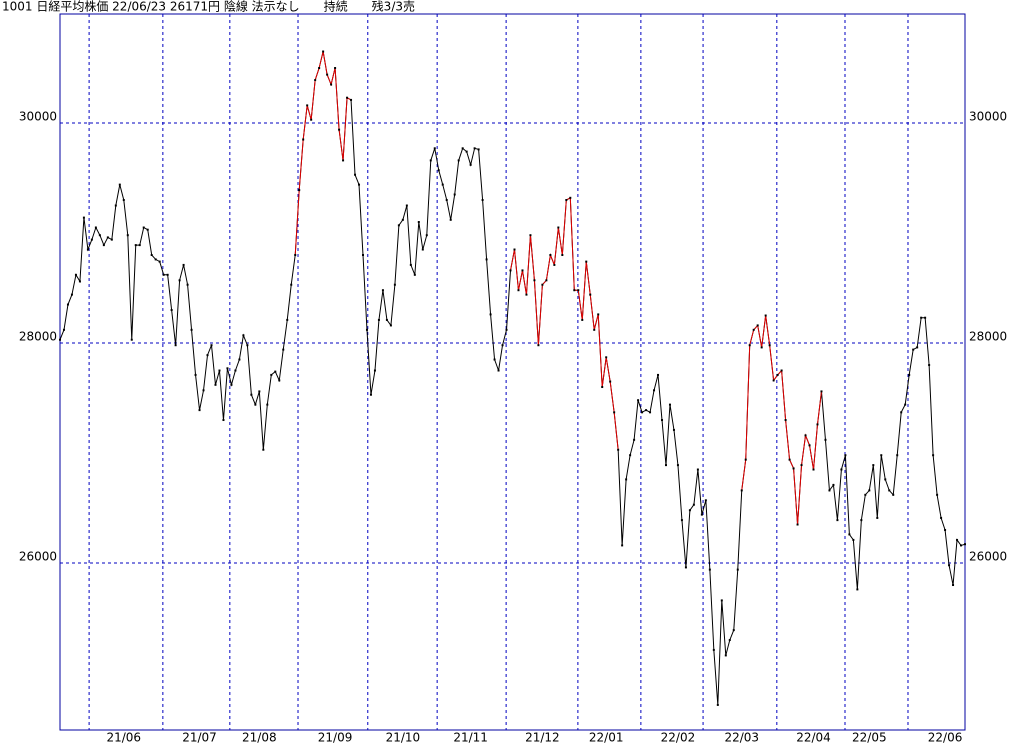 The image size is (1024, 745). Describe the element at coordinates (741, 738) in the screenshot. I see `x-tick-label: 22/03` at that location.